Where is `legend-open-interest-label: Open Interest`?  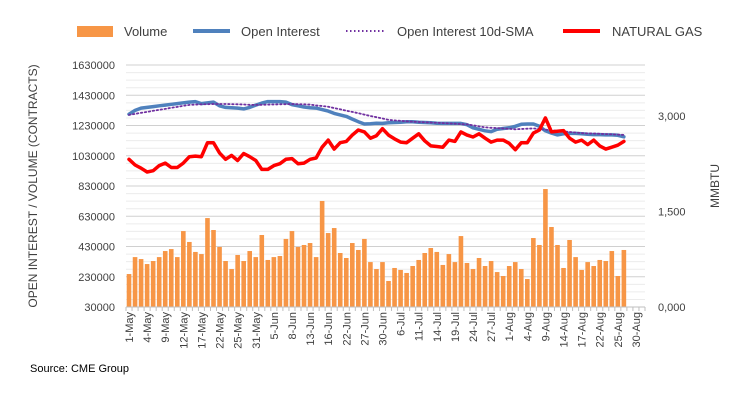 legend-open-interest-label: Open Interest is located at coordinates (280, 31).